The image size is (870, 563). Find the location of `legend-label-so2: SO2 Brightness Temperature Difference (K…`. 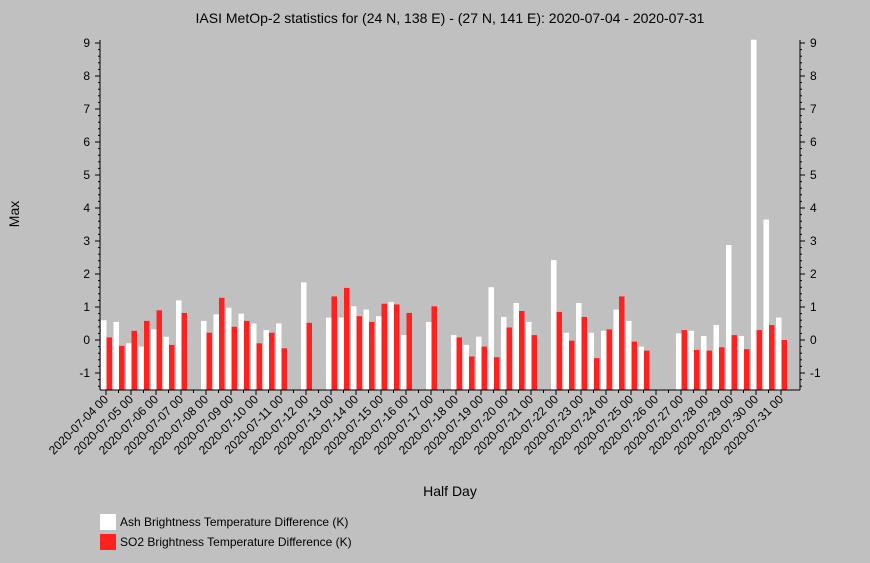

legend-label-so2: SO2 Brightness Temperature Difference (K… is located at coordinates (236, 542).